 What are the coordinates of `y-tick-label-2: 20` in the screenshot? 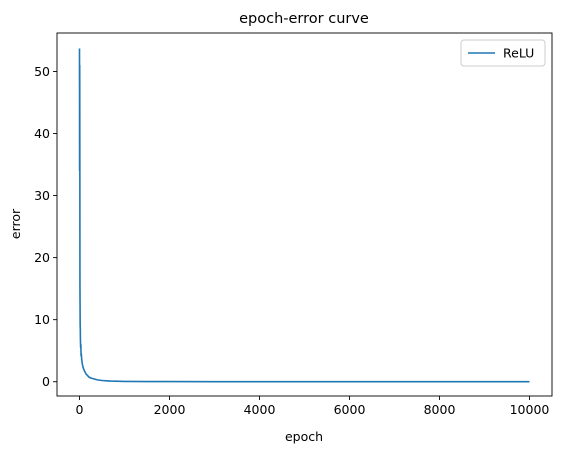 It's located at (42, 257).